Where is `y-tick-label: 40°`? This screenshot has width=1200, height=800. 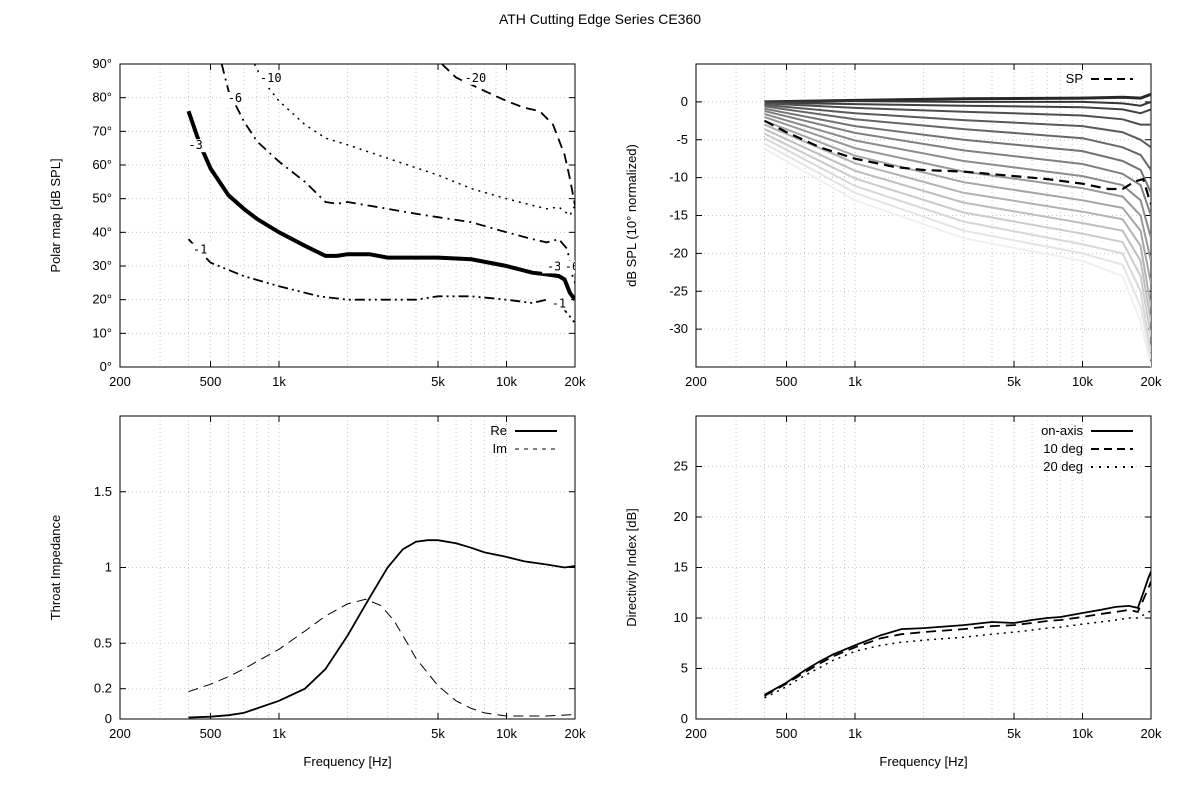
y-tick-label: 40° is located at coordinates (102, 231).